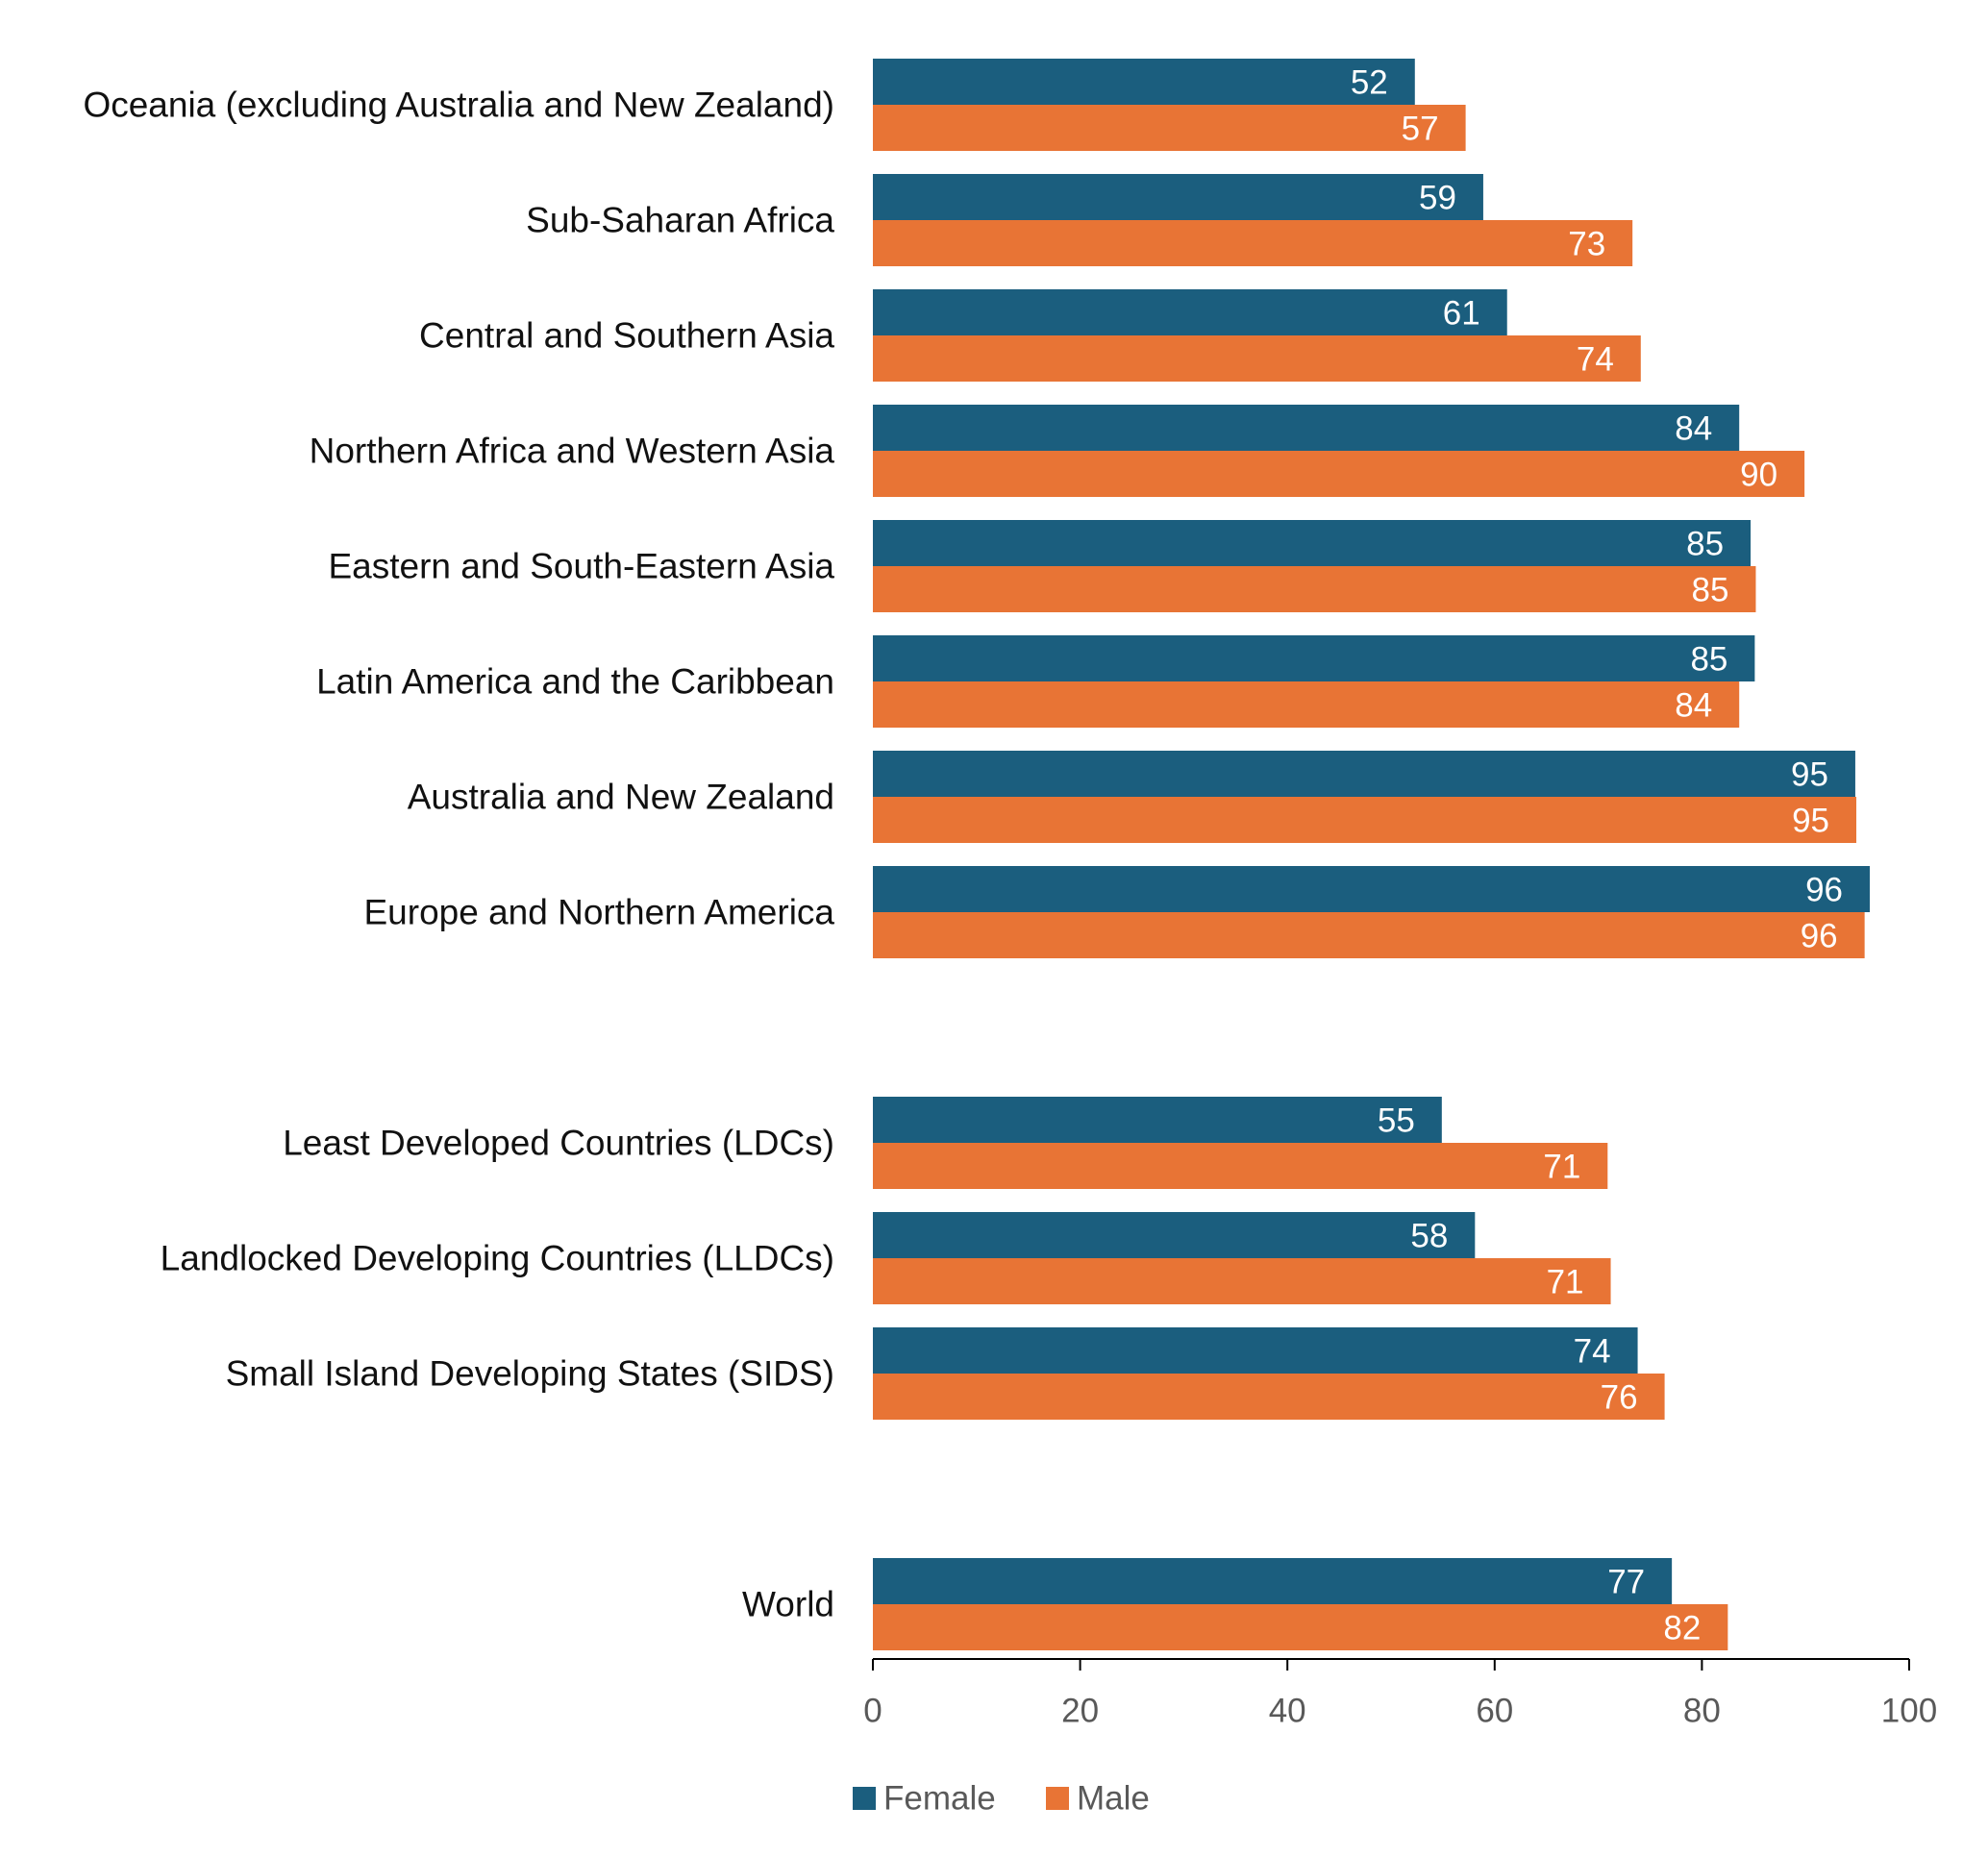 This screenshot has width=1988, height=1857. Describe the element at coordinates (1113, 1799) in the screenshot. I see `legend-label-male: Male` at that location.